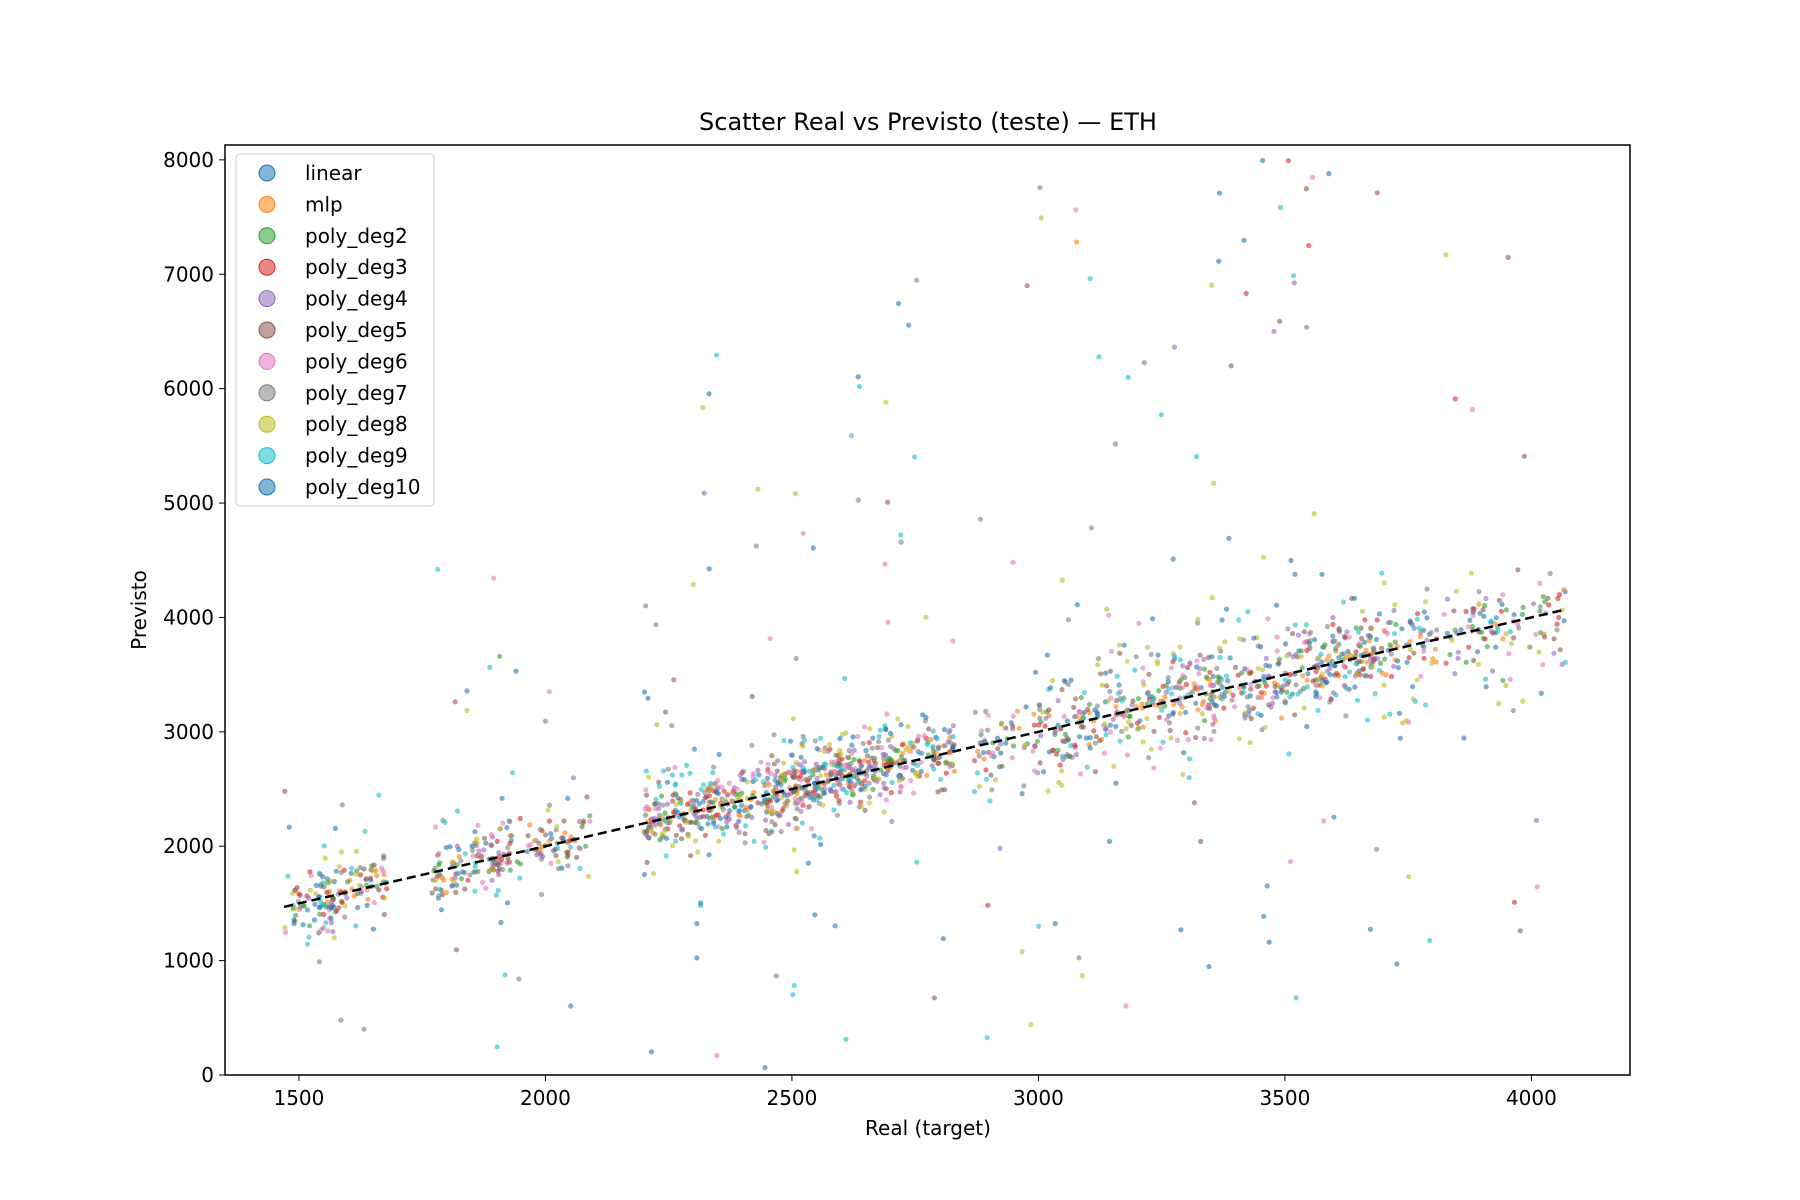 The height and width of the screenshot is (1200, 1800). I want to click on y-axis: 0 1000 2000 3000 4000 5000 6000 7000 8000, so click(194, 617).